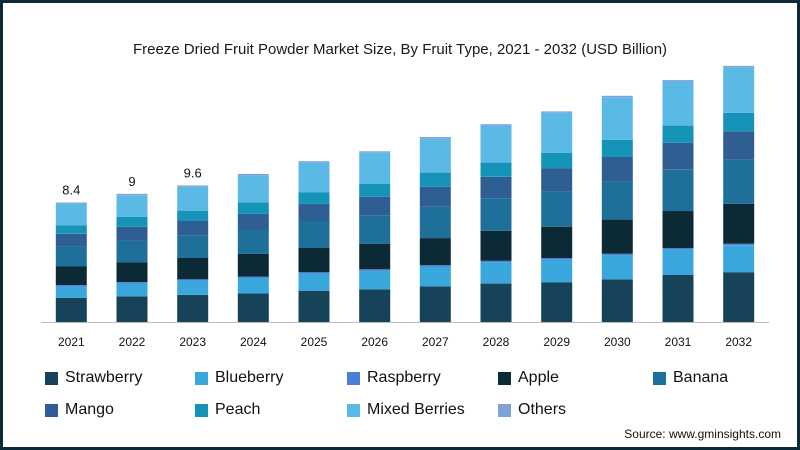  I want to click on bar-segment-others-2030, so click(617, 96).